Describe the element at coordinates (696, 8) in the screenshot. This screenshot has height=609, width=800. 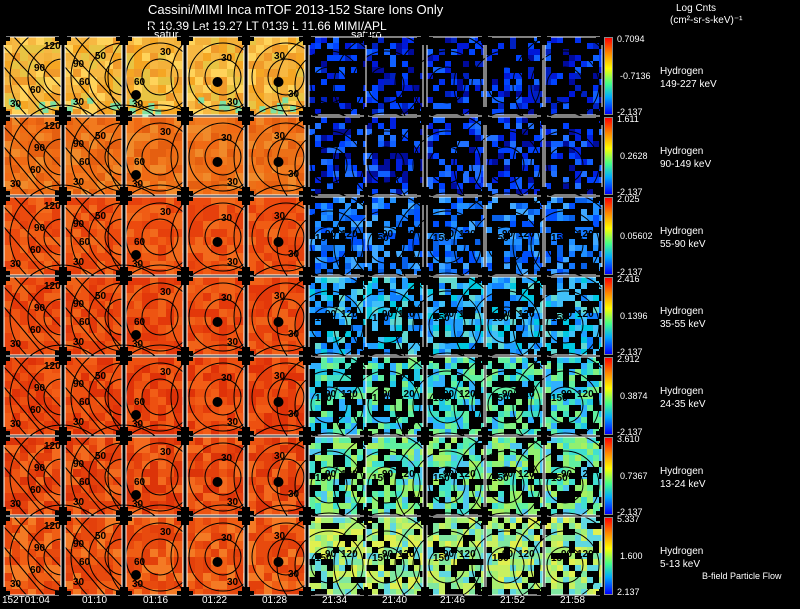
I see `legend-title: Log Cnts` at that location.